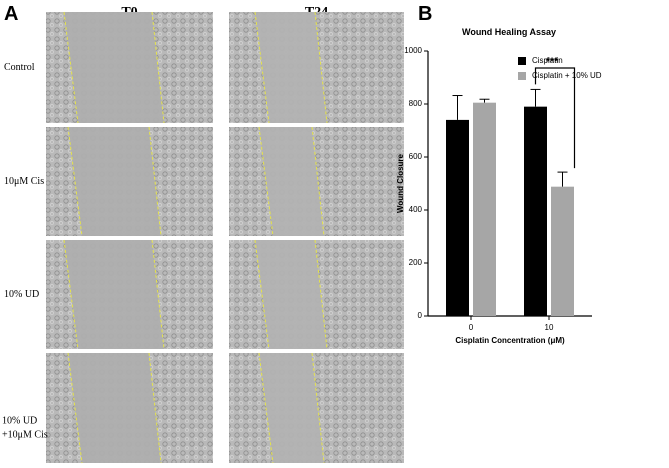  Describe the element at coordinates (555, 118) in the screenshot. I see `significance-bracket` at that location.